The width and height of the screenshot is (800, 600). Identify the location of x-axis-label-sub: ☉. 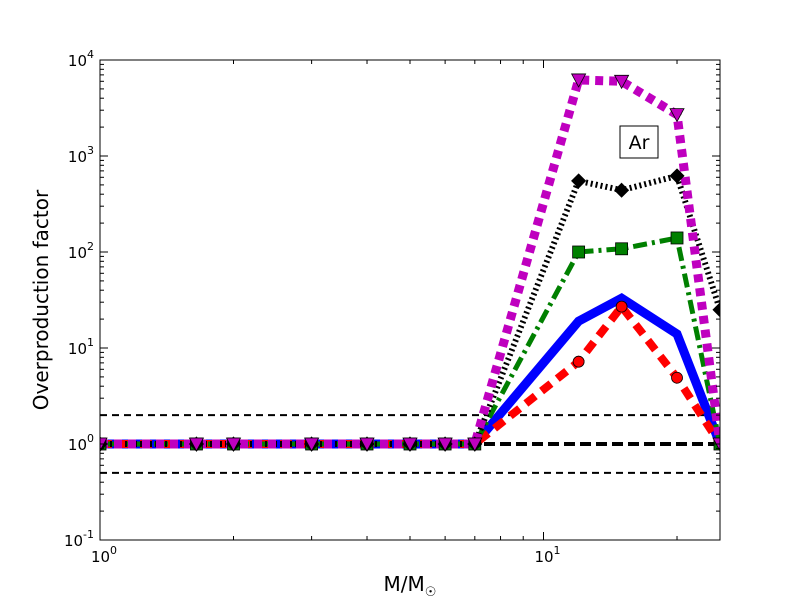
(431, 592).